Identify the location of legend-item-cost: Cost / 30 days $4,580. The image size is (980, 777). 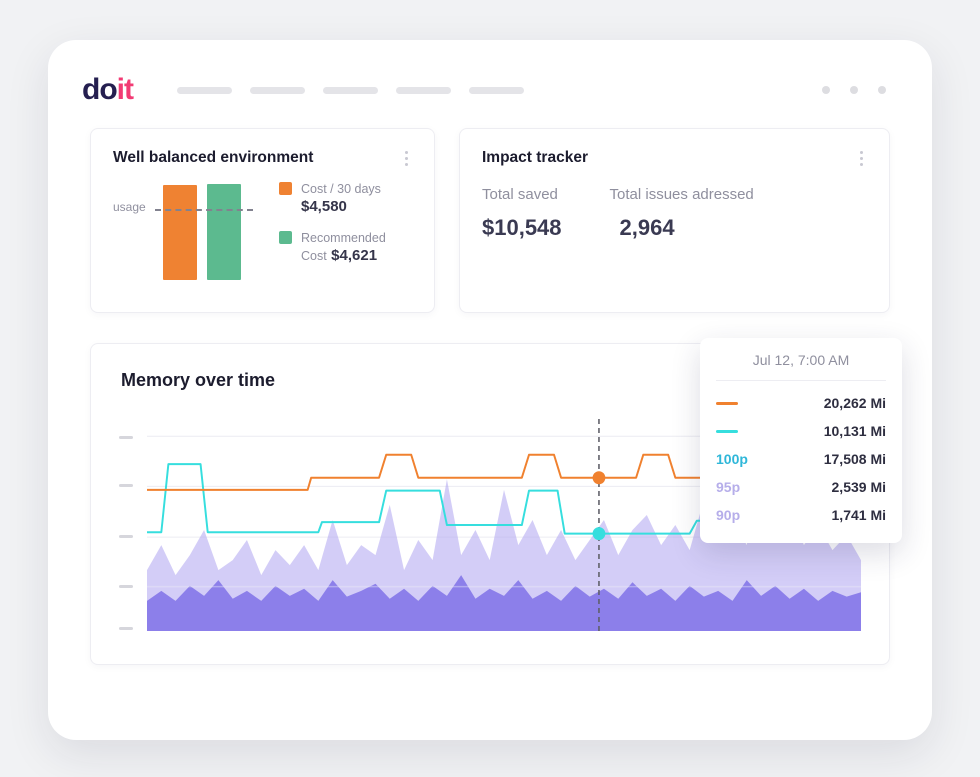
(345, 198).